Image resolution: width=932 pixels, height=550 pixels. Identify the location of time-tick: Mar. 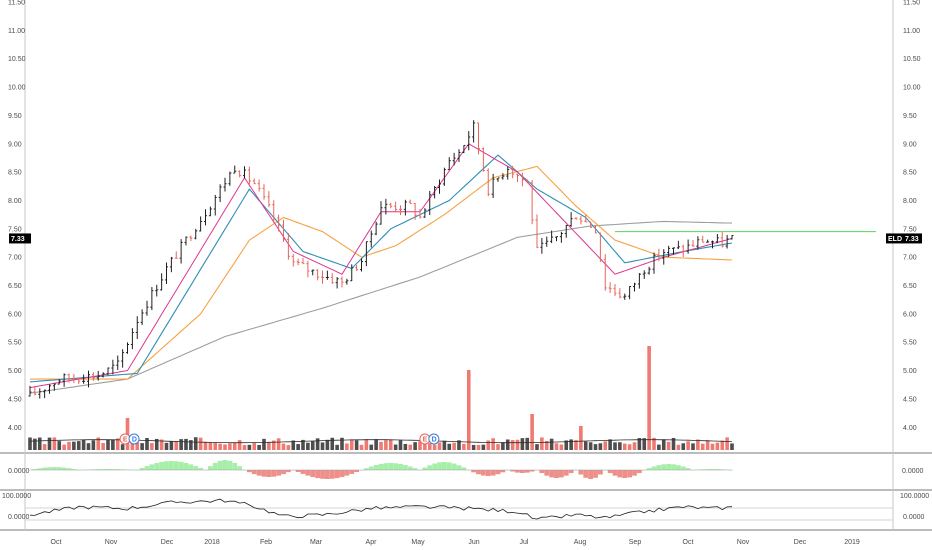
(316, 542).